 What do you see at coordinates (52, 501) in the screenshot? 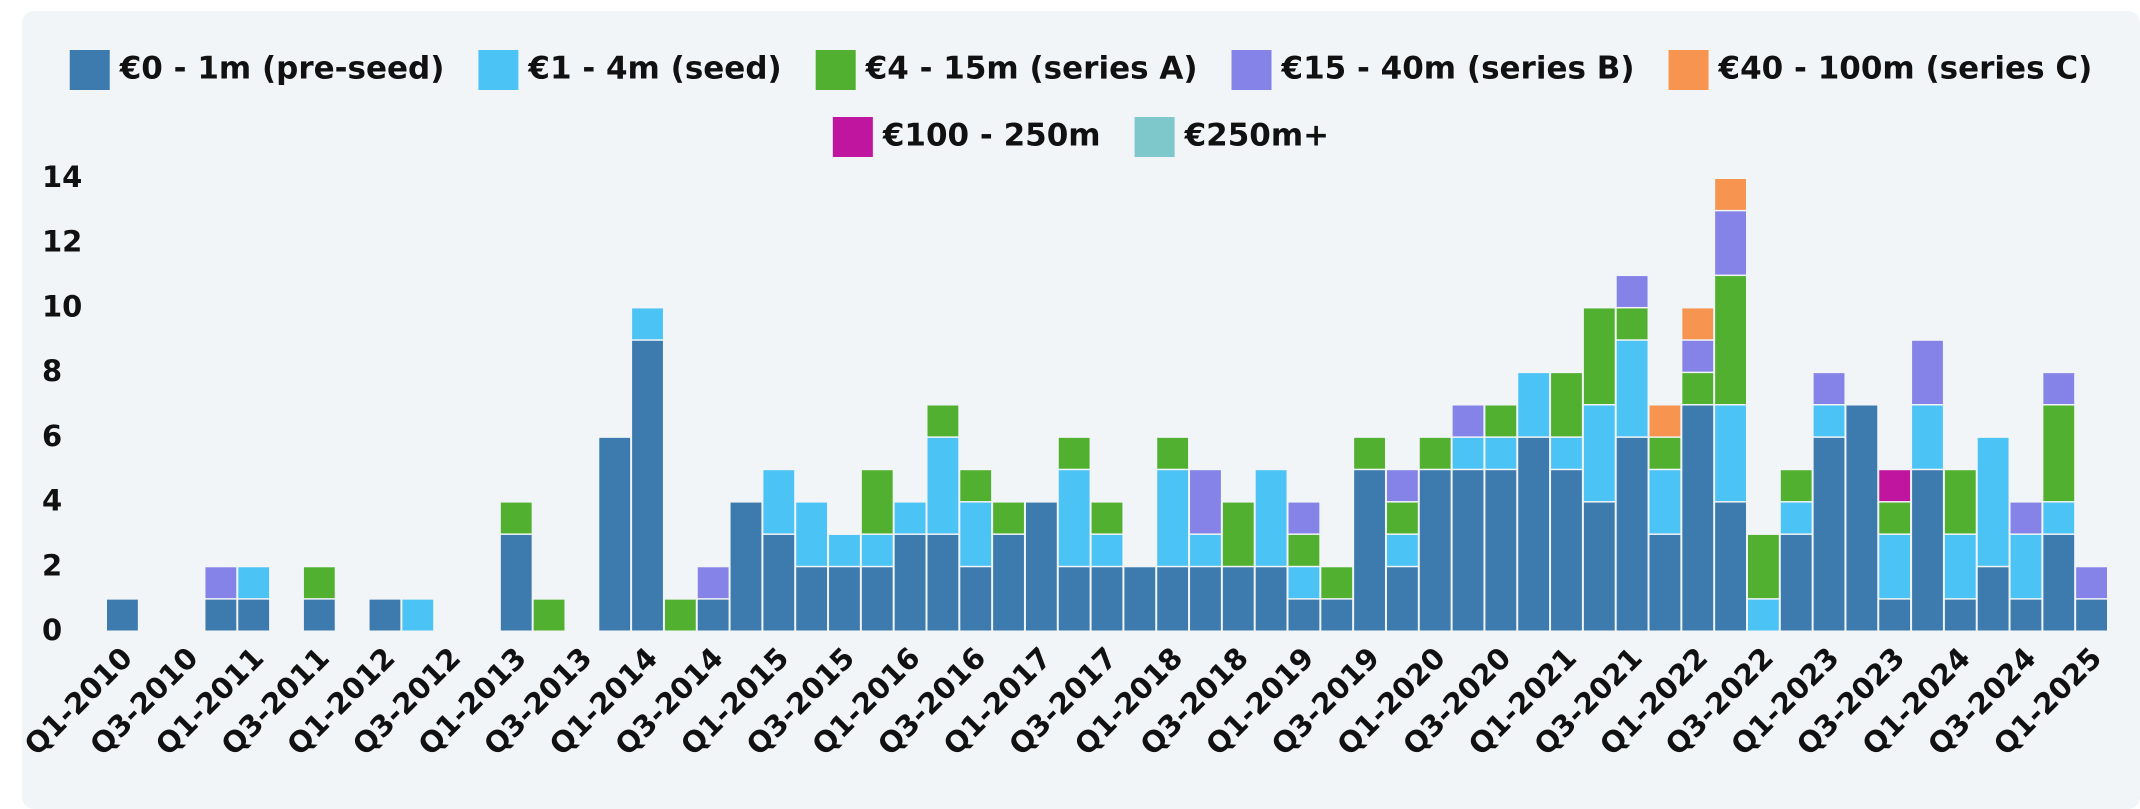
I see `y-tick-label: 4` at bounding box center [52, 501].